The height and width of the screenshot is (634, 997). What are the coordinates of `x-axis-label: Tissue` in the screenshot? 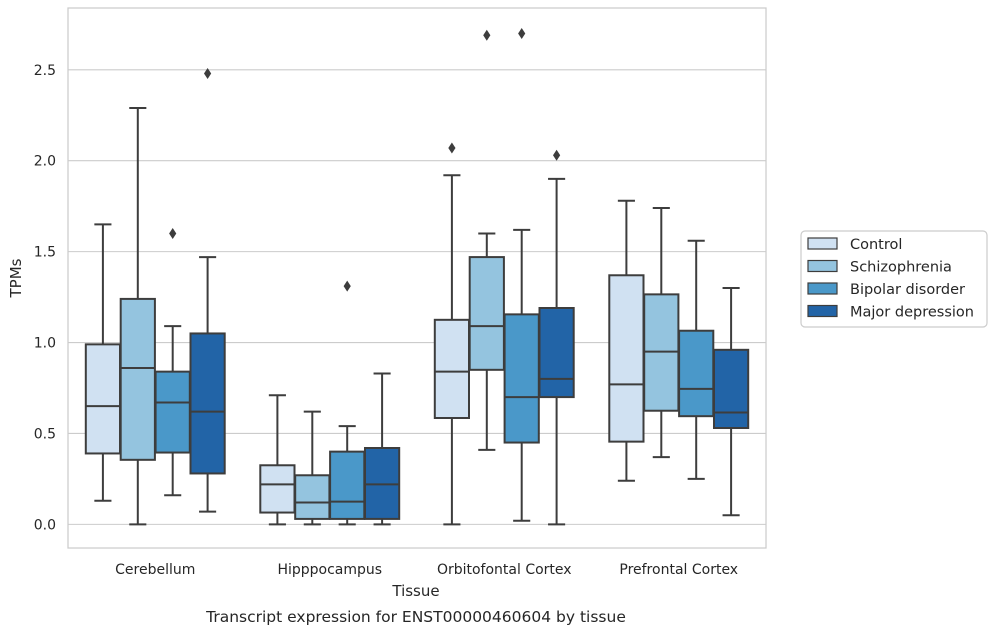 It's located at (415, 591).